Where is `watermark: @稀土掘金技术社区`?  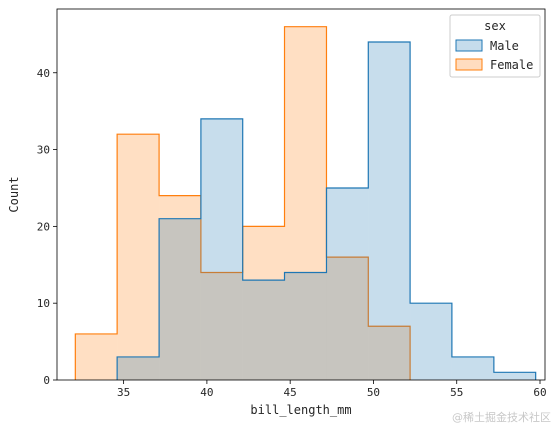
watermark: @稀土掘金技术社区 is located at coordinates (501, 417).